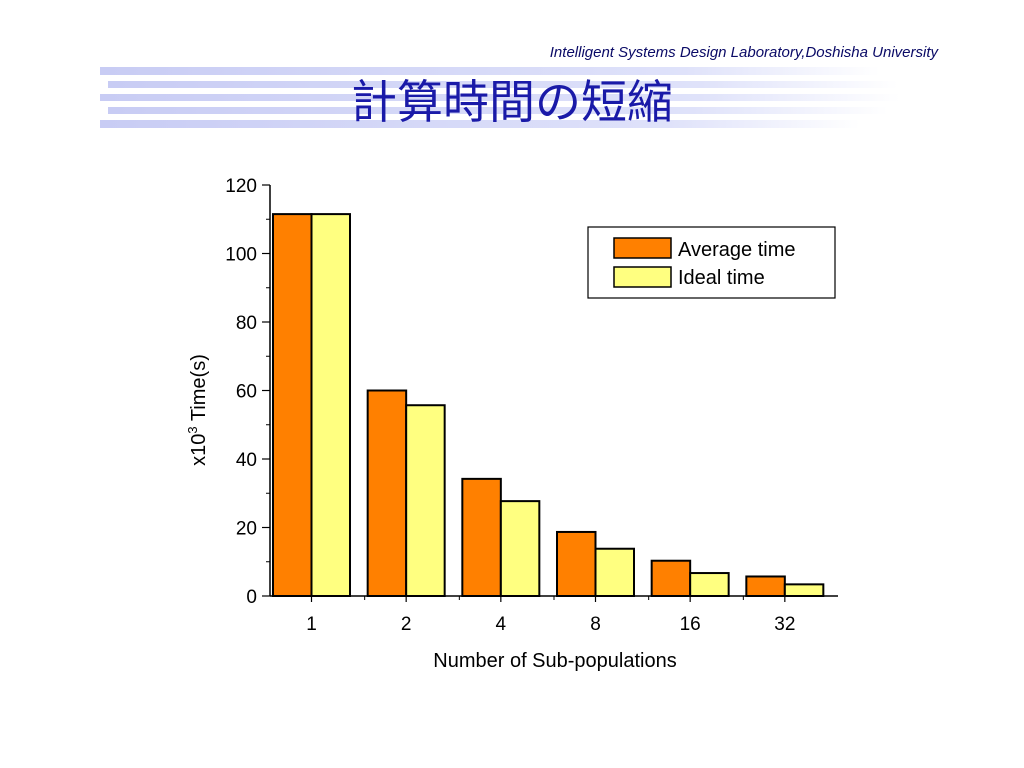 The image size is (1024, 768). I want to click on y-tick-label: 120, so click(241, 186).